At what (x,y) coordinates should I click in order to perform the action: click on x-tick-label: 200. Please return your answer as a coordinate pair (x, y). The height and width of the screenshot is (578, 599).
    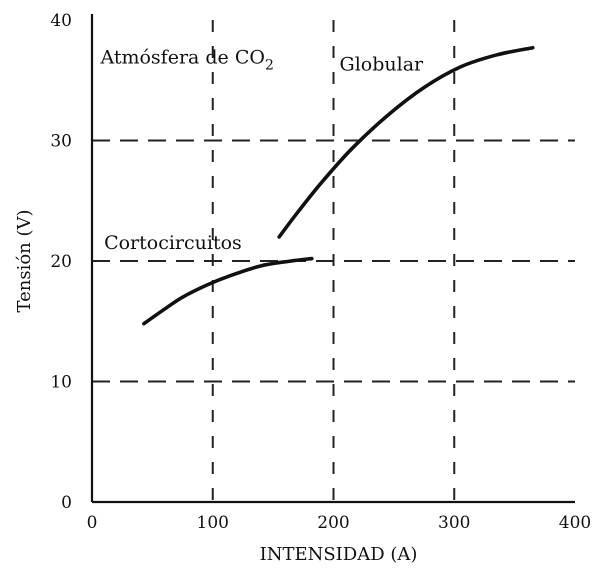
    Looking at the image, I should click on (333, 523).